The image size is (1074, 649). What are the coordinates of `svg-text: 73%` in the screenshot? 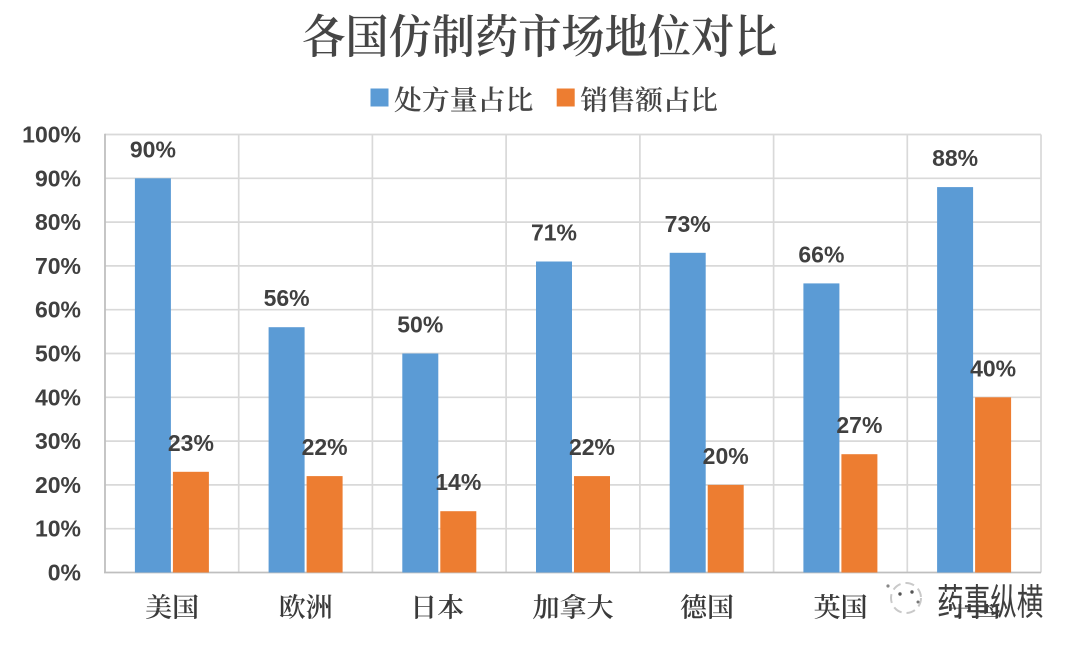 It's located at (688, 224).